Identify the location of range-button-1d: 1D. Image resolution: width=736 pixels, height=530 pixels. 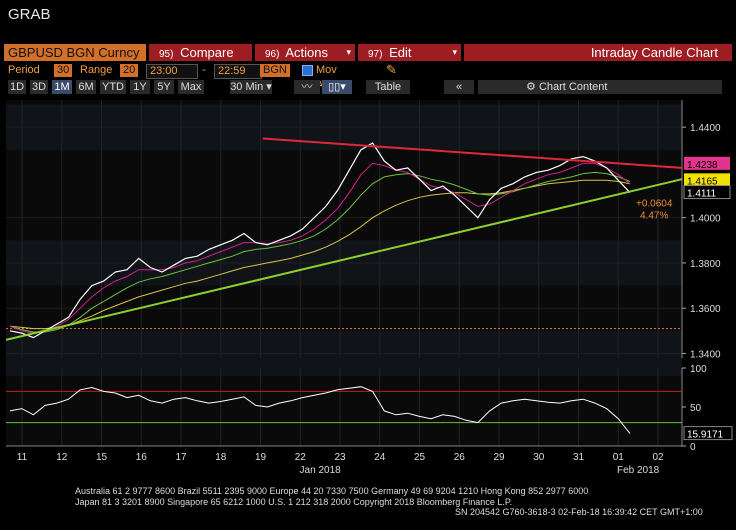
(17, 87).